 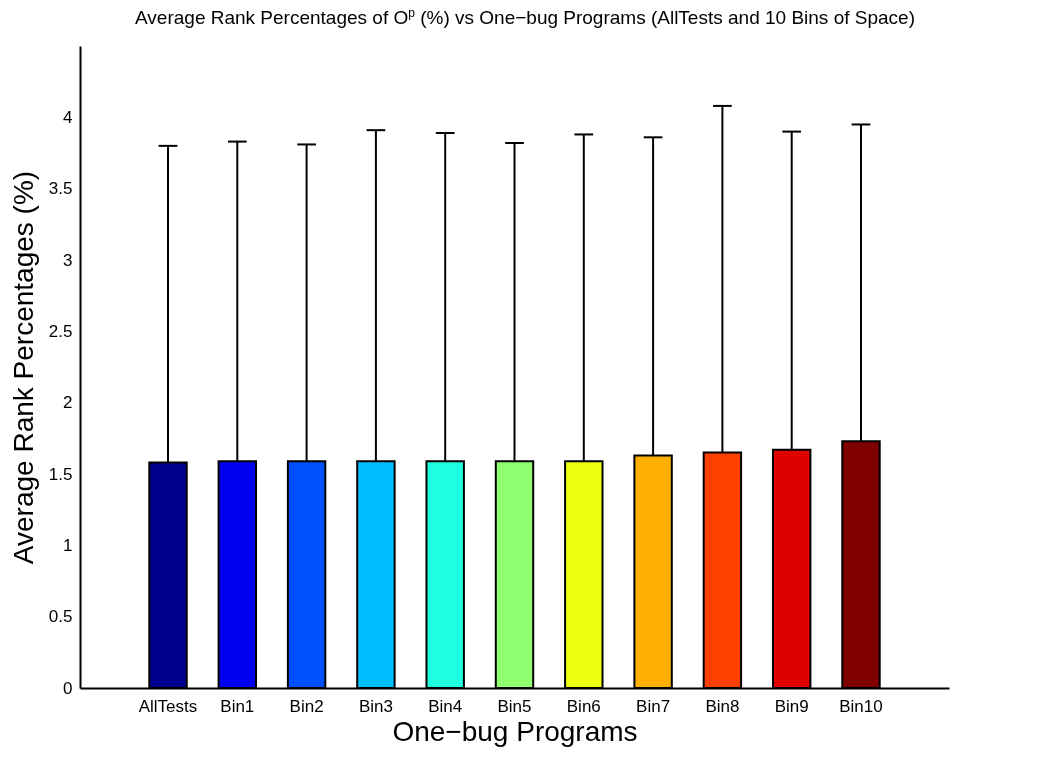 What do you see at coordinates (23, 367) in the screenshot?
I see `y-axis-title: Average Rank Percentages (%)` at bounding box center [23, 367].